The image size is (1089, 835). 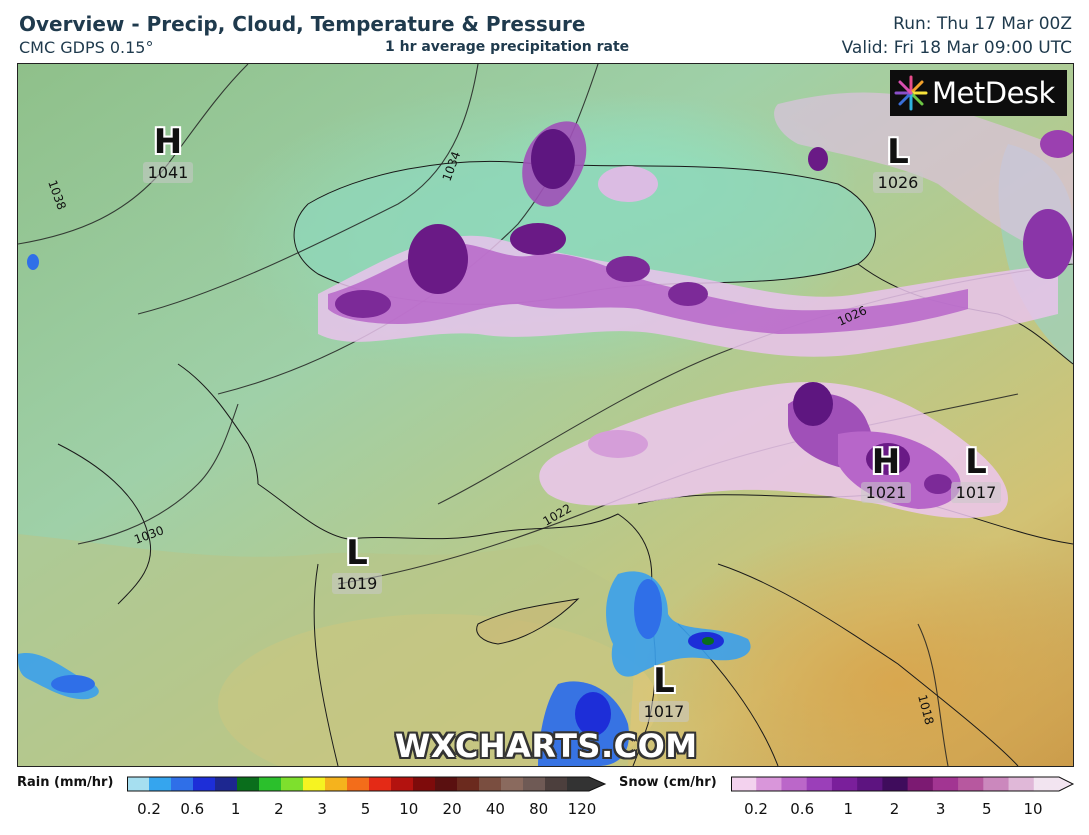 What do you see at coordinates (528, 621) in the screenshot?
I see `cyprus-coast` at bounding box center [528, 621].